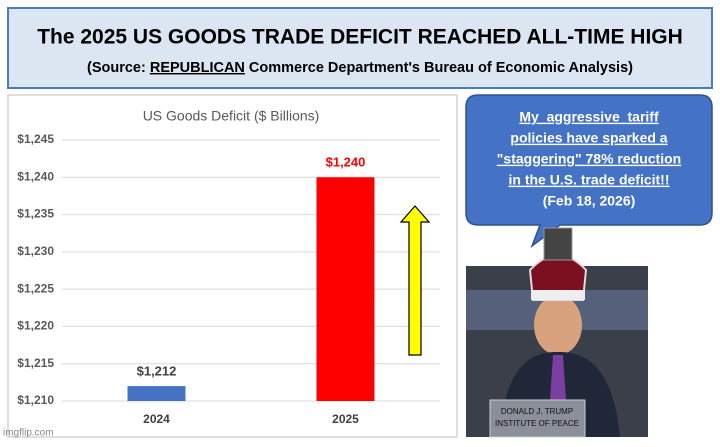 The width and height of the screenshot is (720, 447). I want to click on bubble-shape, so click(589, 171).